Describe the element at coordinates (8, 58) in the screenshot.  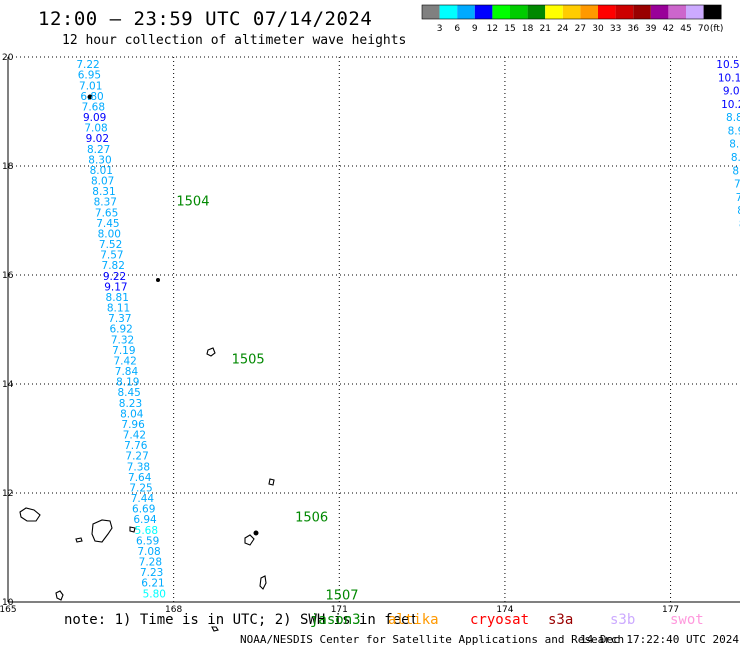
I see `y-tick-label: 20` at that location.